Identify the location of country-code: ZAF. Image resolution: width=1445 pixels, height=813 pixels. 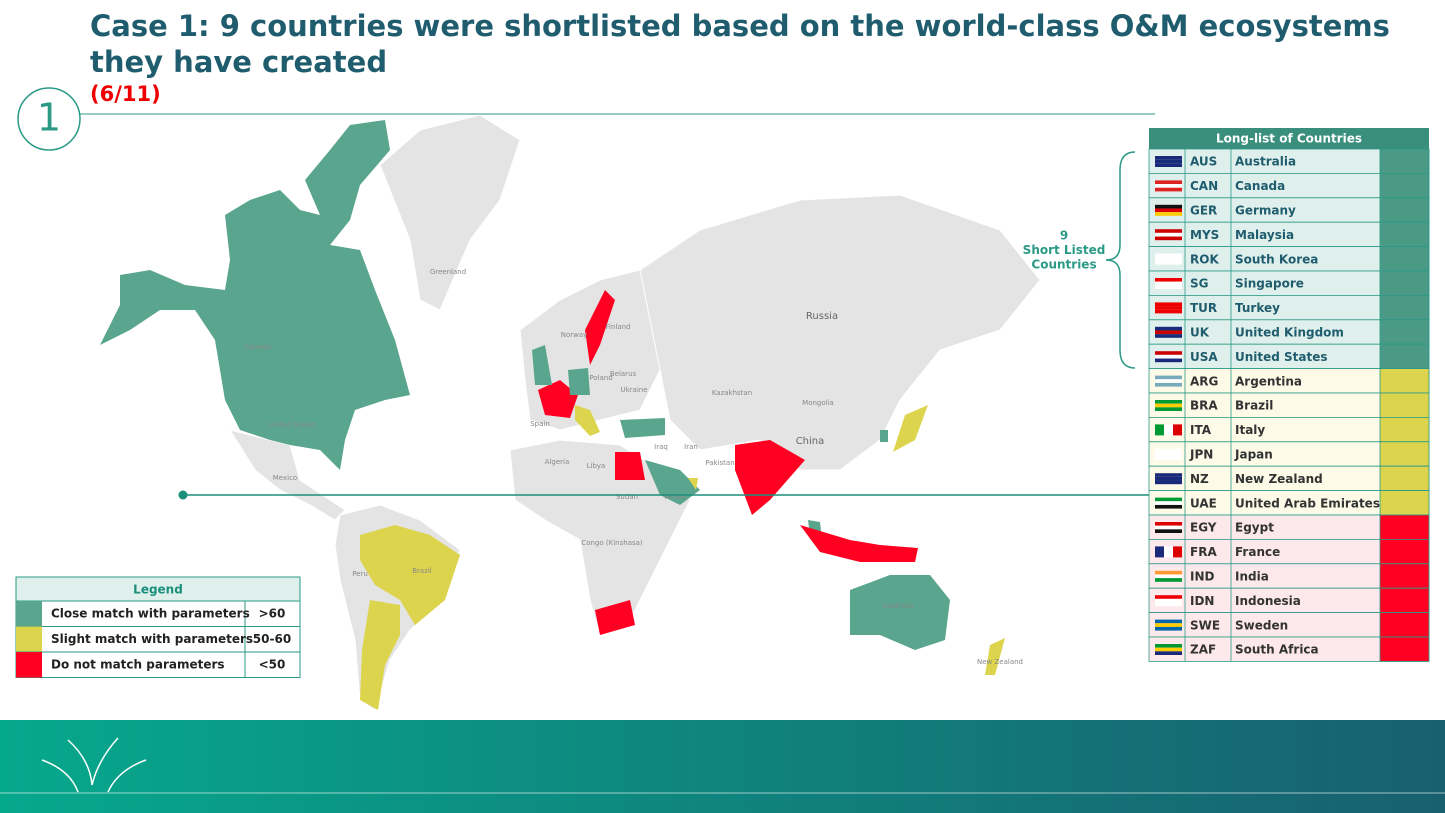
(1203, 650).